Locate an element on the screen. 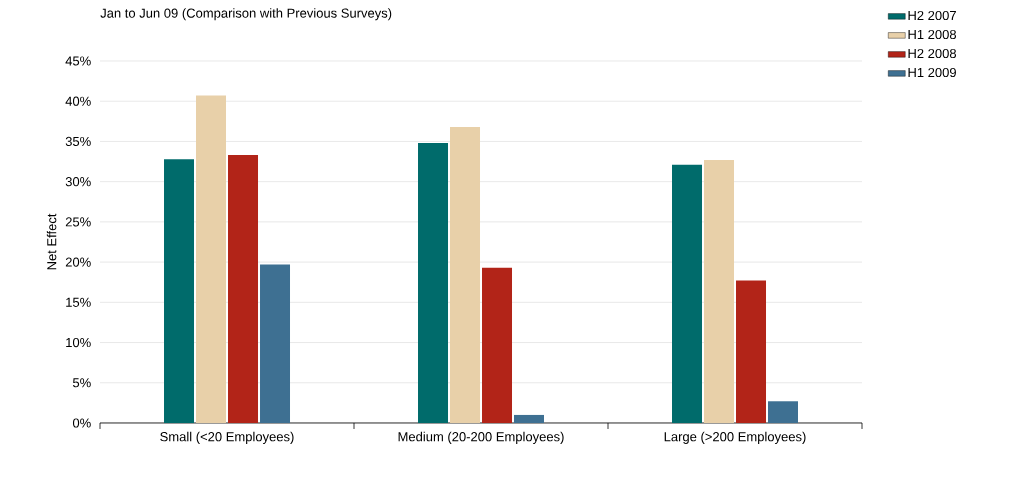 The height and width of the screenshot is (480, 1012). y-axis-title: Net Effect is located at coordinates (51, 241).